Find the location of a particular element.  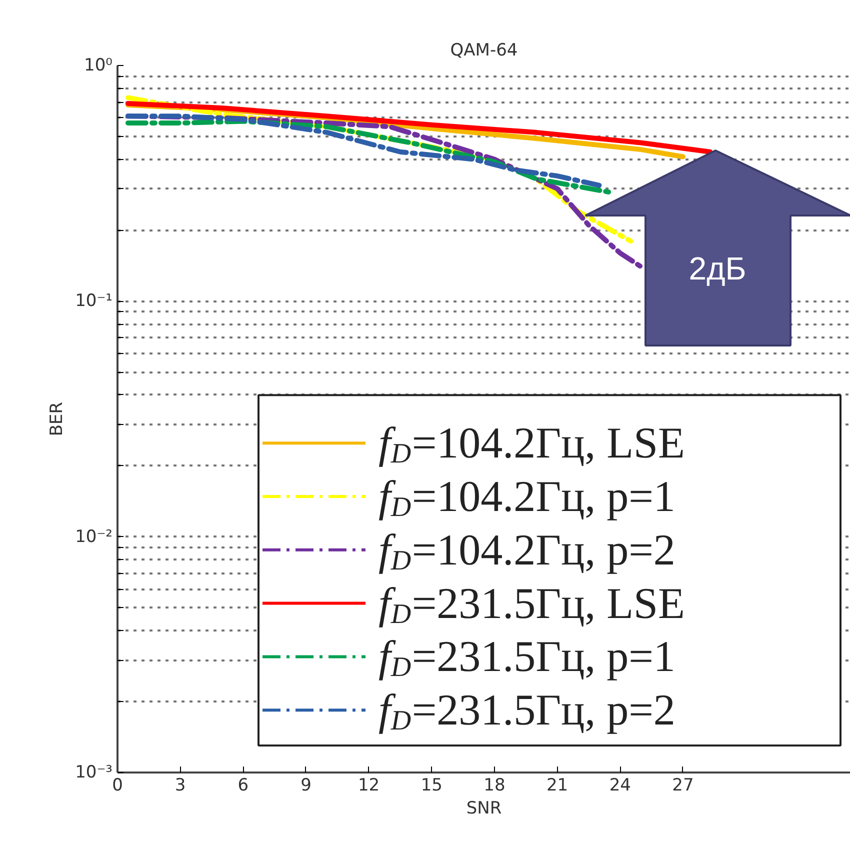

y-tick-label: 10⁻² is located at coordinates (93, 536).